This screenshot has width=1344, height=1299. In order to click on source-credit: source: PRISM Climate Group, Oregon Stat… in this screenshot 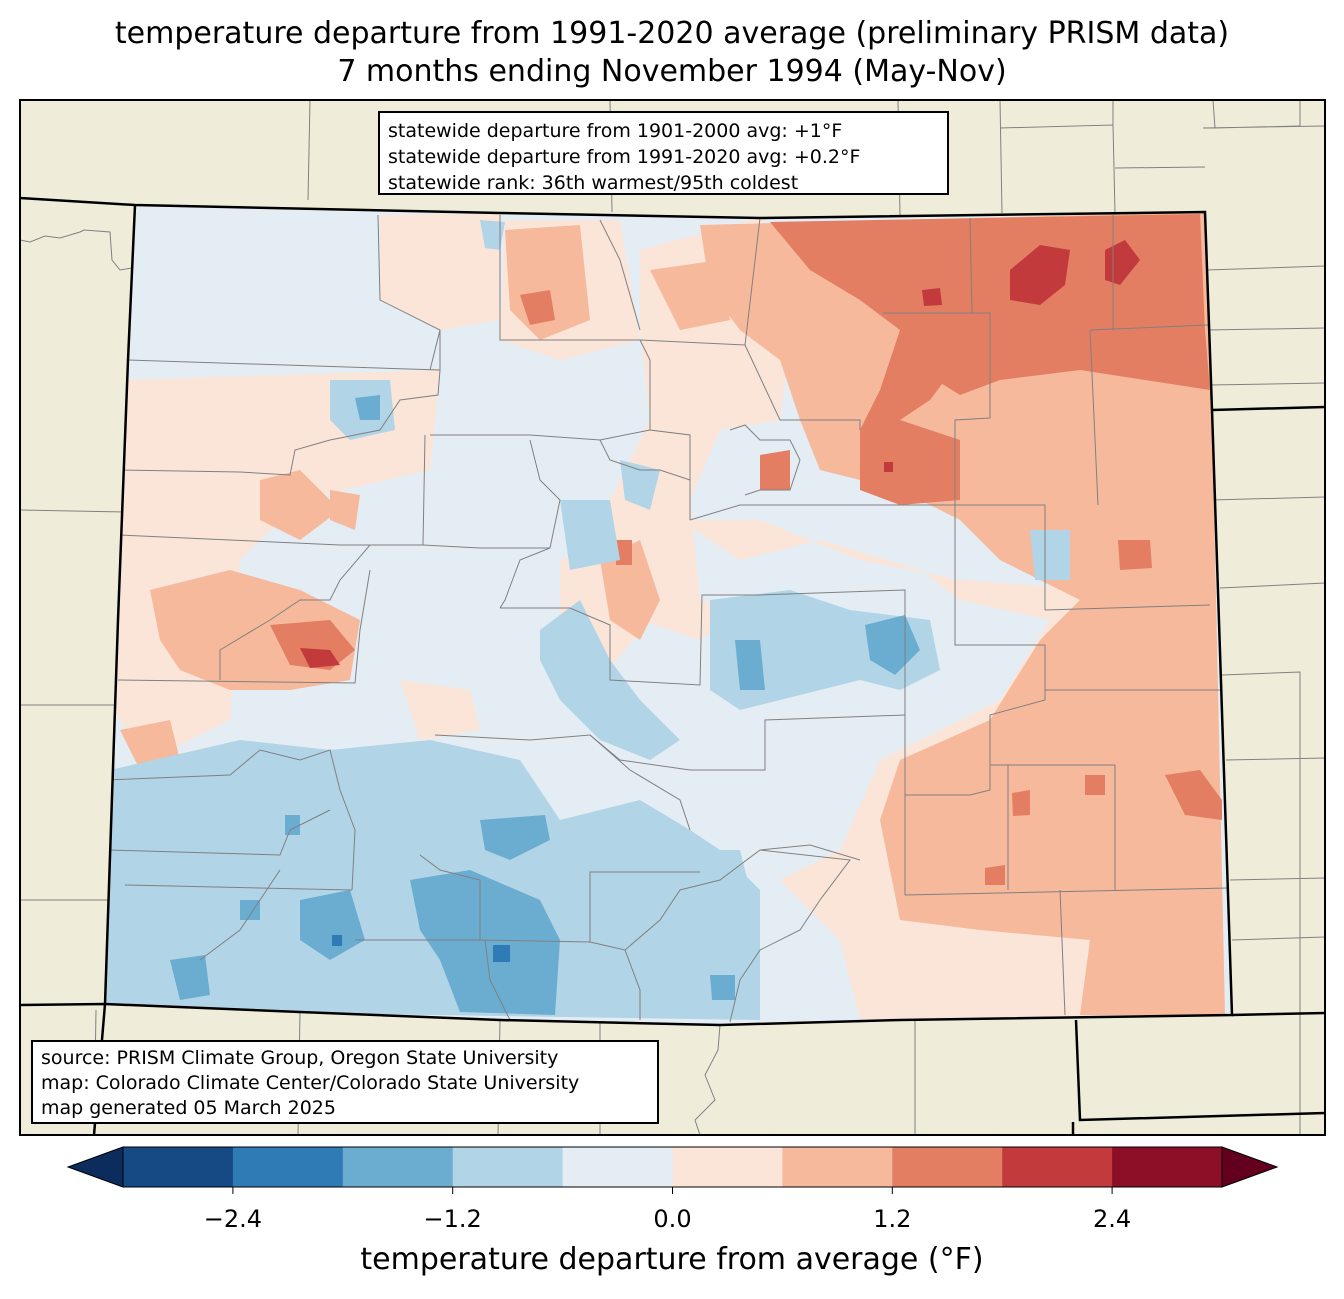, I will do `click(300, 1058)`.